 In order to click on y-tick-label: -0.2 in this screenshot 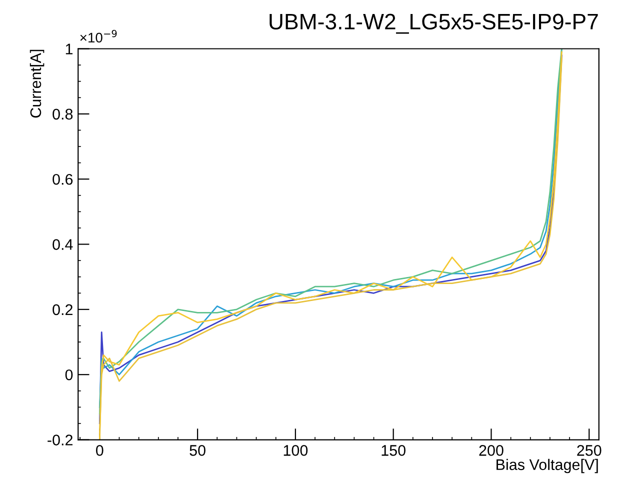, I will do `click(60, 440)`.